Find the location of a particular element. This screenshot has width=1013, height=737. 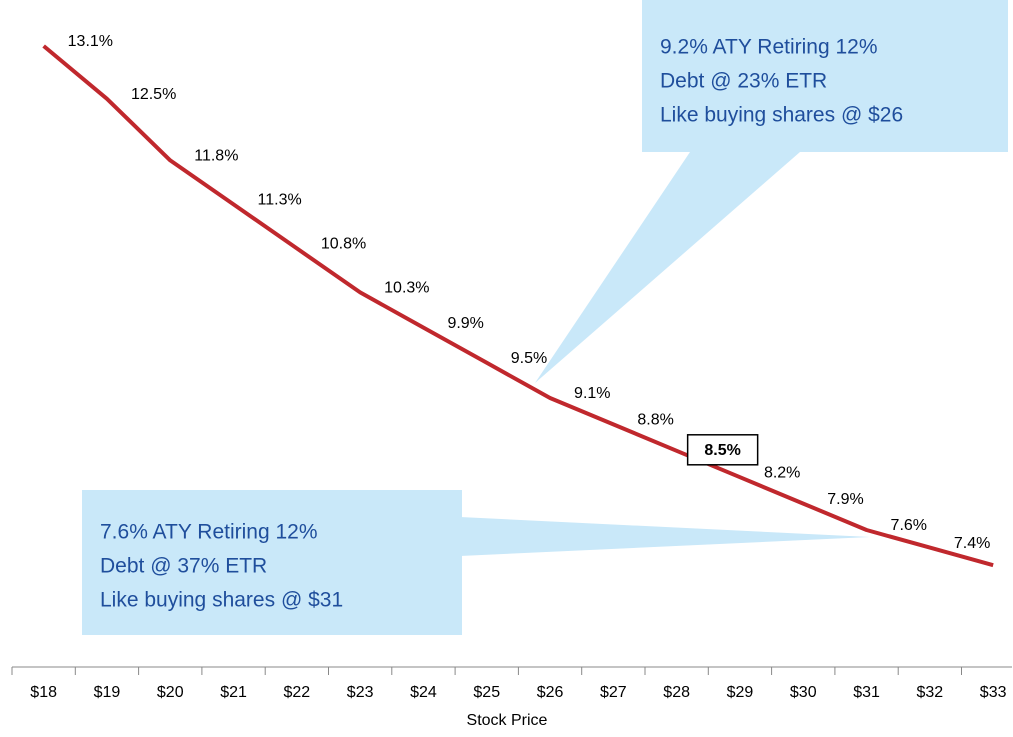

x-tick-label: $18 is located at coordinates (43, 692).